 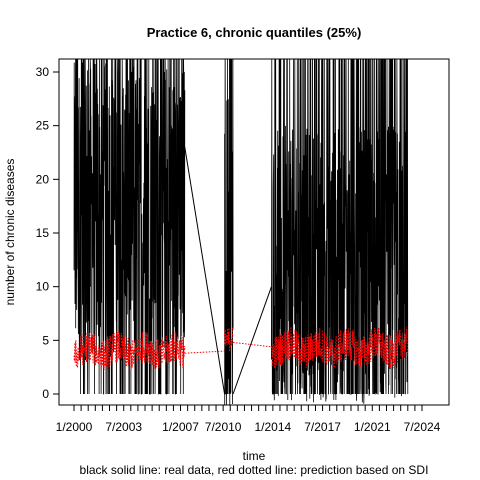 I want to click on y-tick-label: 10, so click(x=43, y=287).